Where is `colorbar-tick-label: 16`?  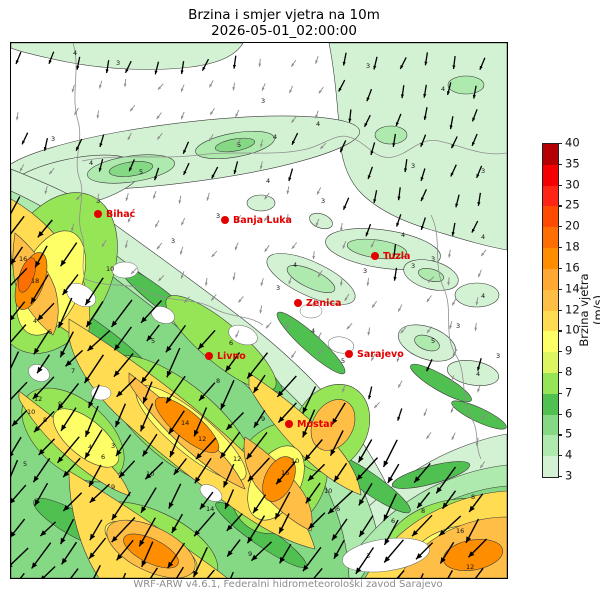 colorbar-tick-label: 16 is located at coordinates (572, 267).